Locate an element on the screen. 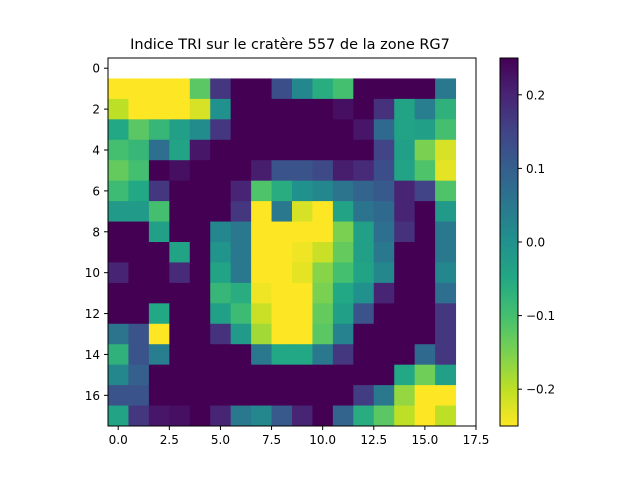 The width and height of the screenshot is (640, 480). y-tick-label: 2 is located at coordinates (96, 110).